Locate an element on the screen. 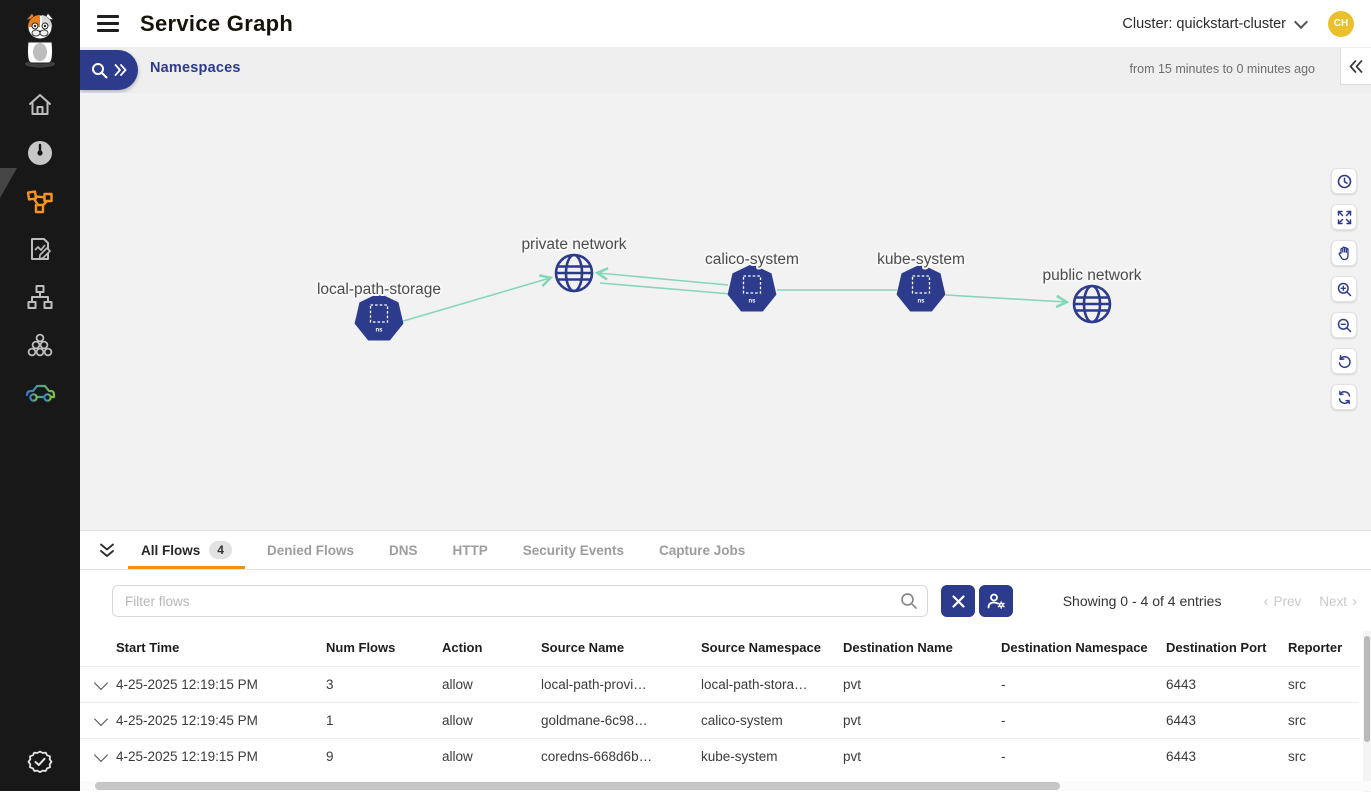  next-page-button: Next › is located at coordinates (1338, 601).